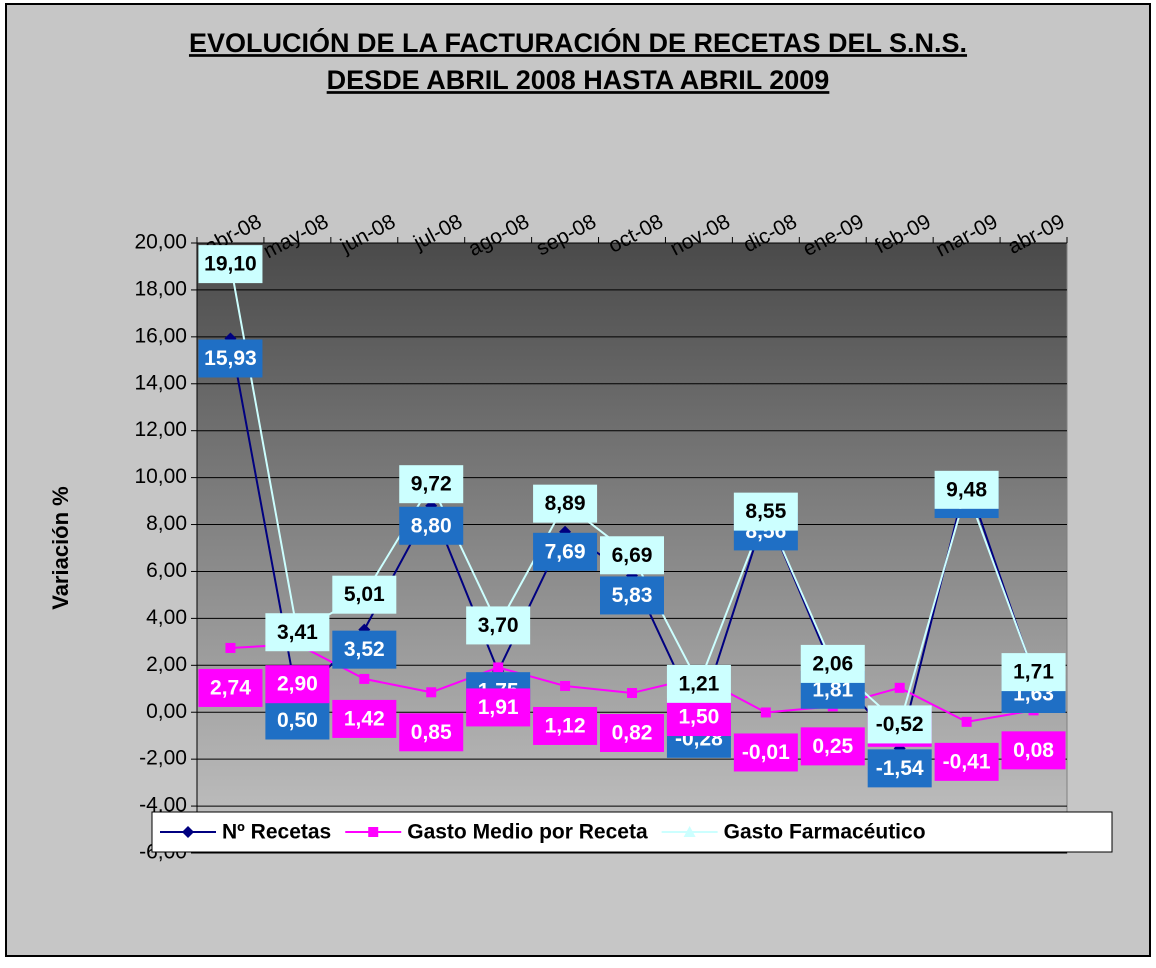 Image resolution: width=1156 pixels, height=968 pixels. I want to click on legend-box, so click(632, 832).